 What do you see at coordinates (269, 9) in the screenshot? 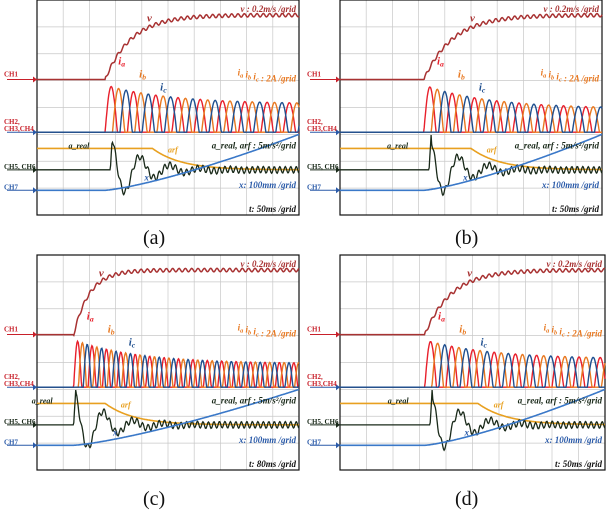
I see `v-scale-label: v : 0.2m/s /grid` at bounding box center [269, 9].